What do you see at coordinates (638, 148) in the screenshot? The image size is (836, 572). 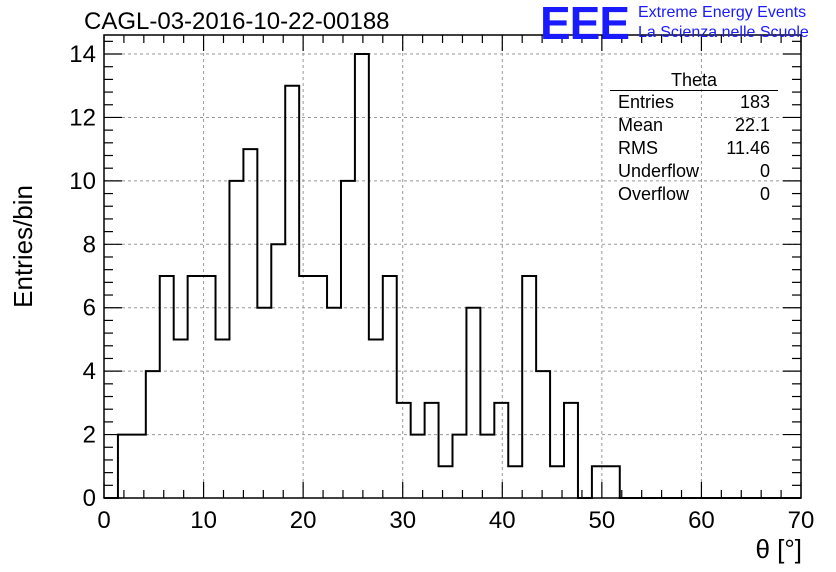 I see `stats-label: RMS` at bounding box center [638, 148].